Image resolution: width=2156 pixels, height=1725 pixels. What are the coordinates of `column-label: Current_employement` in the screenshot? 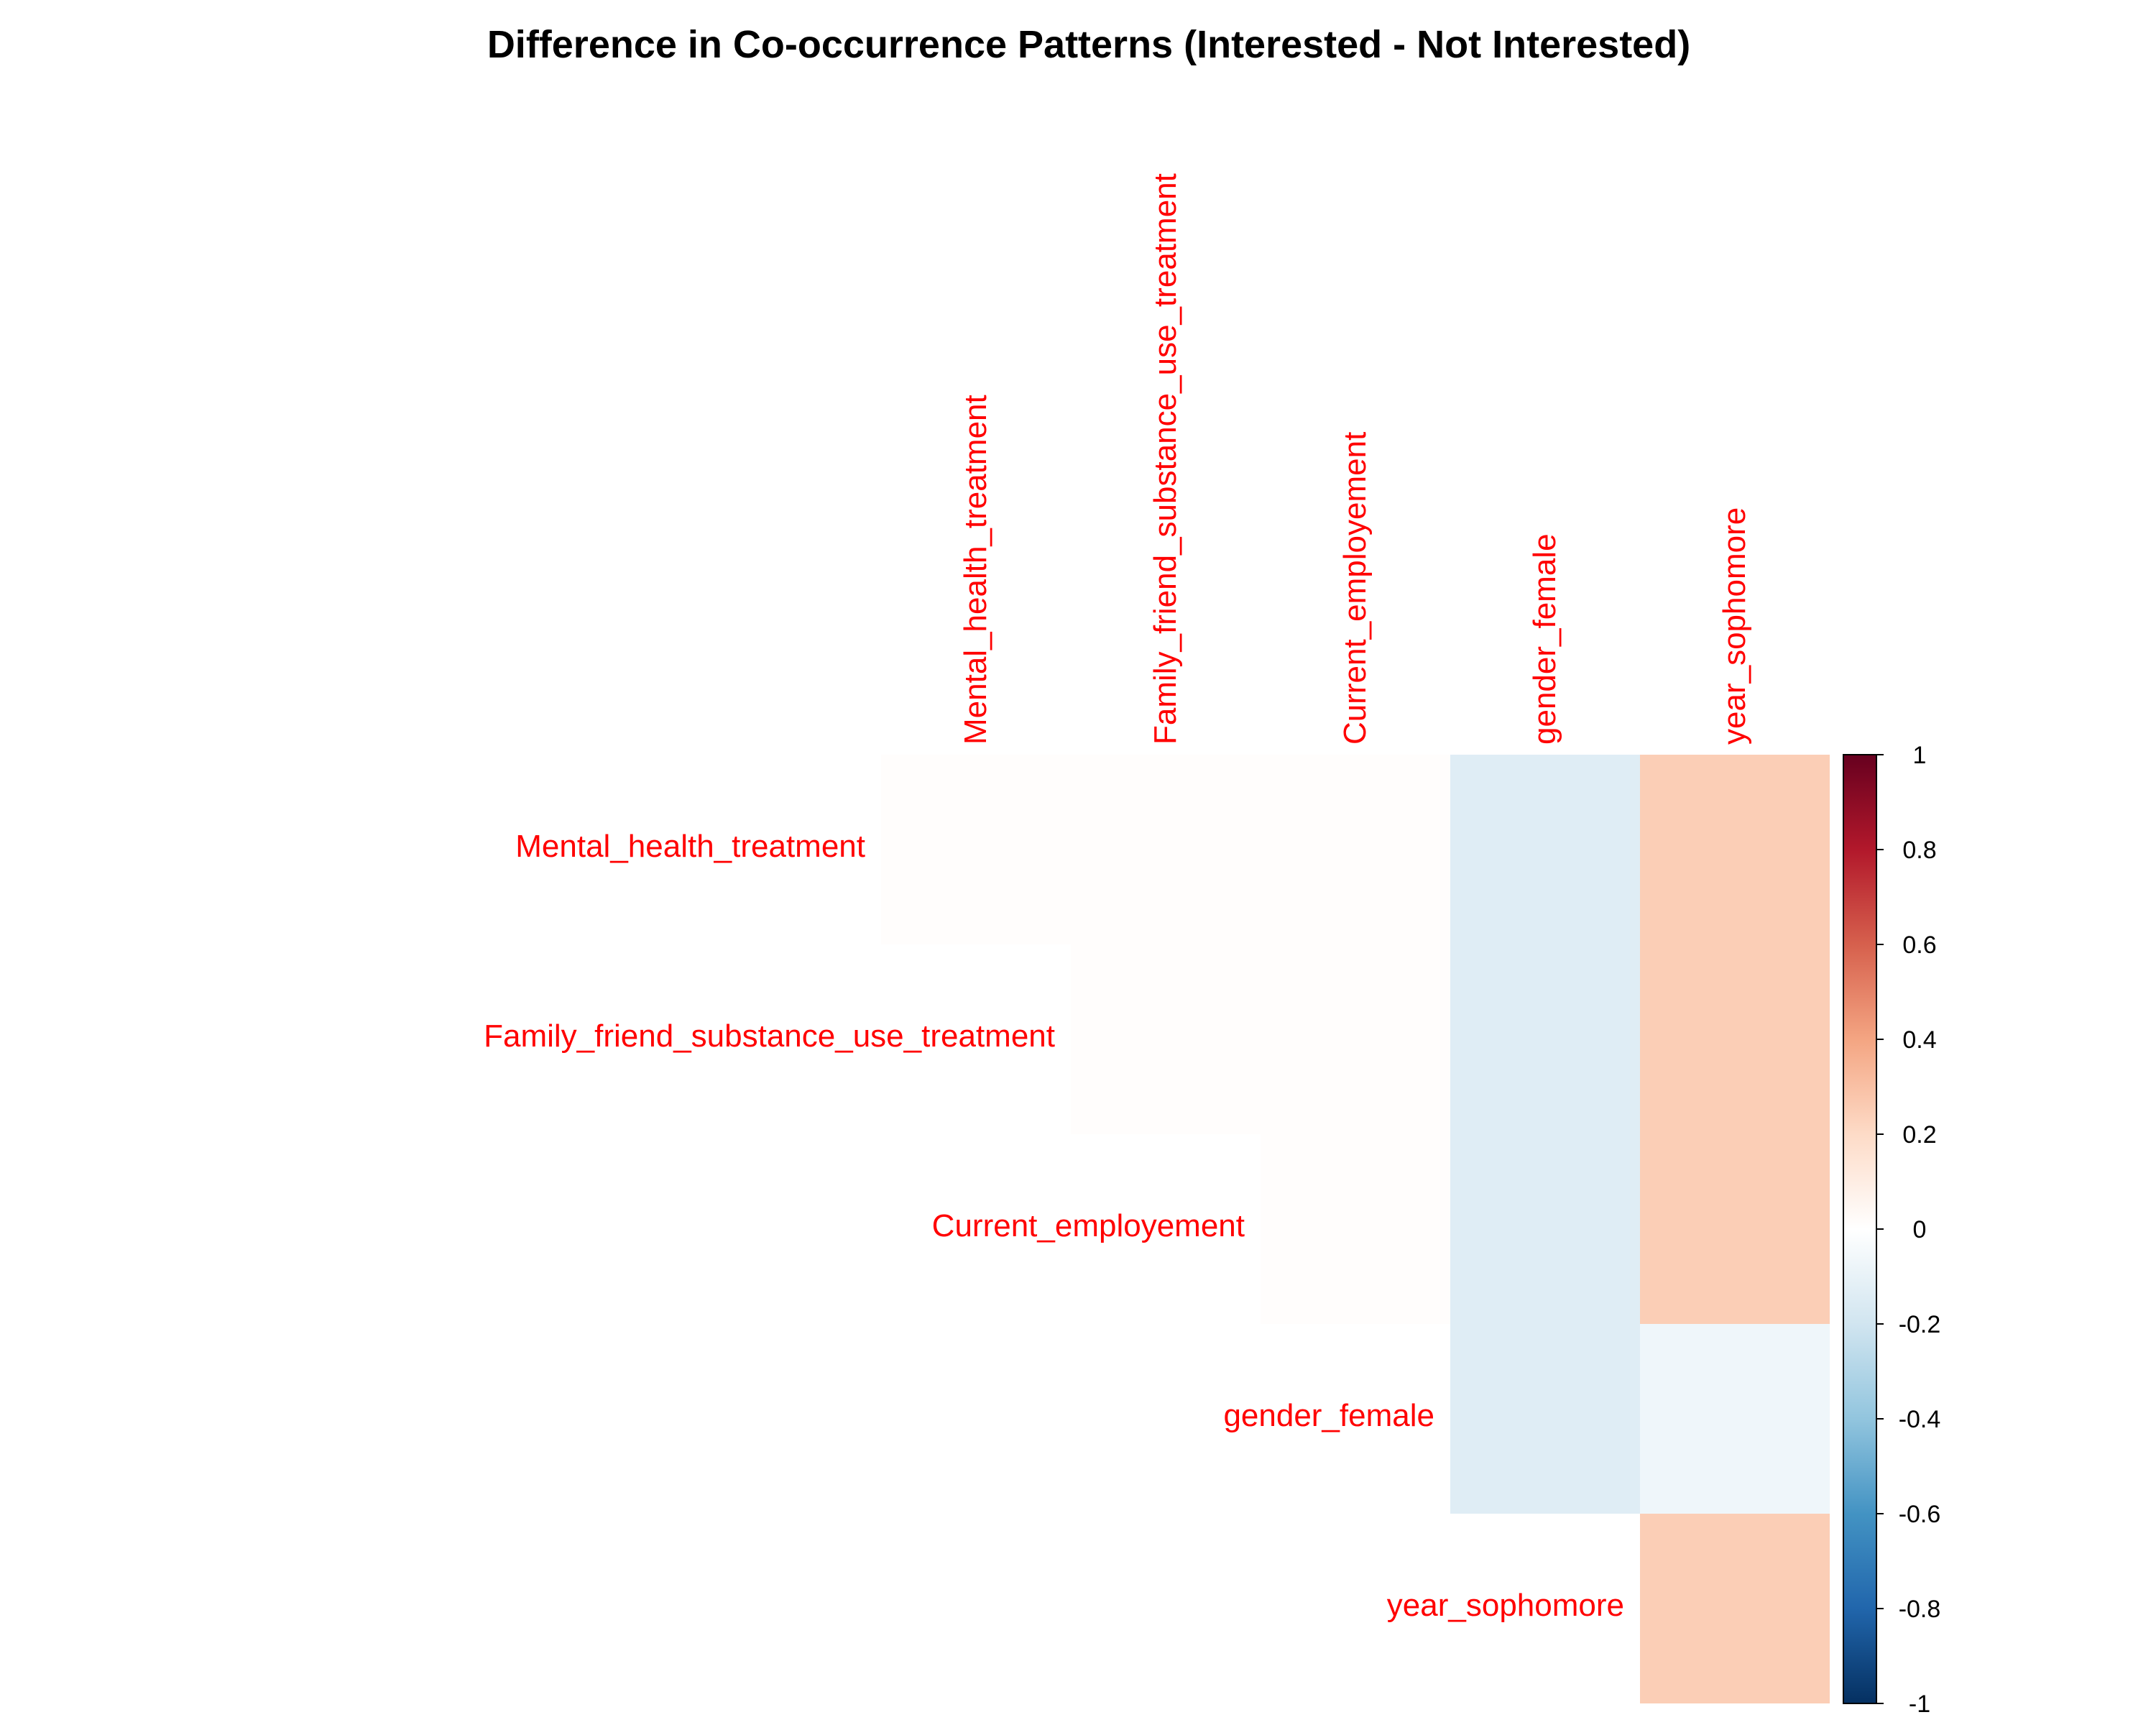 It's located at (1355, 588).